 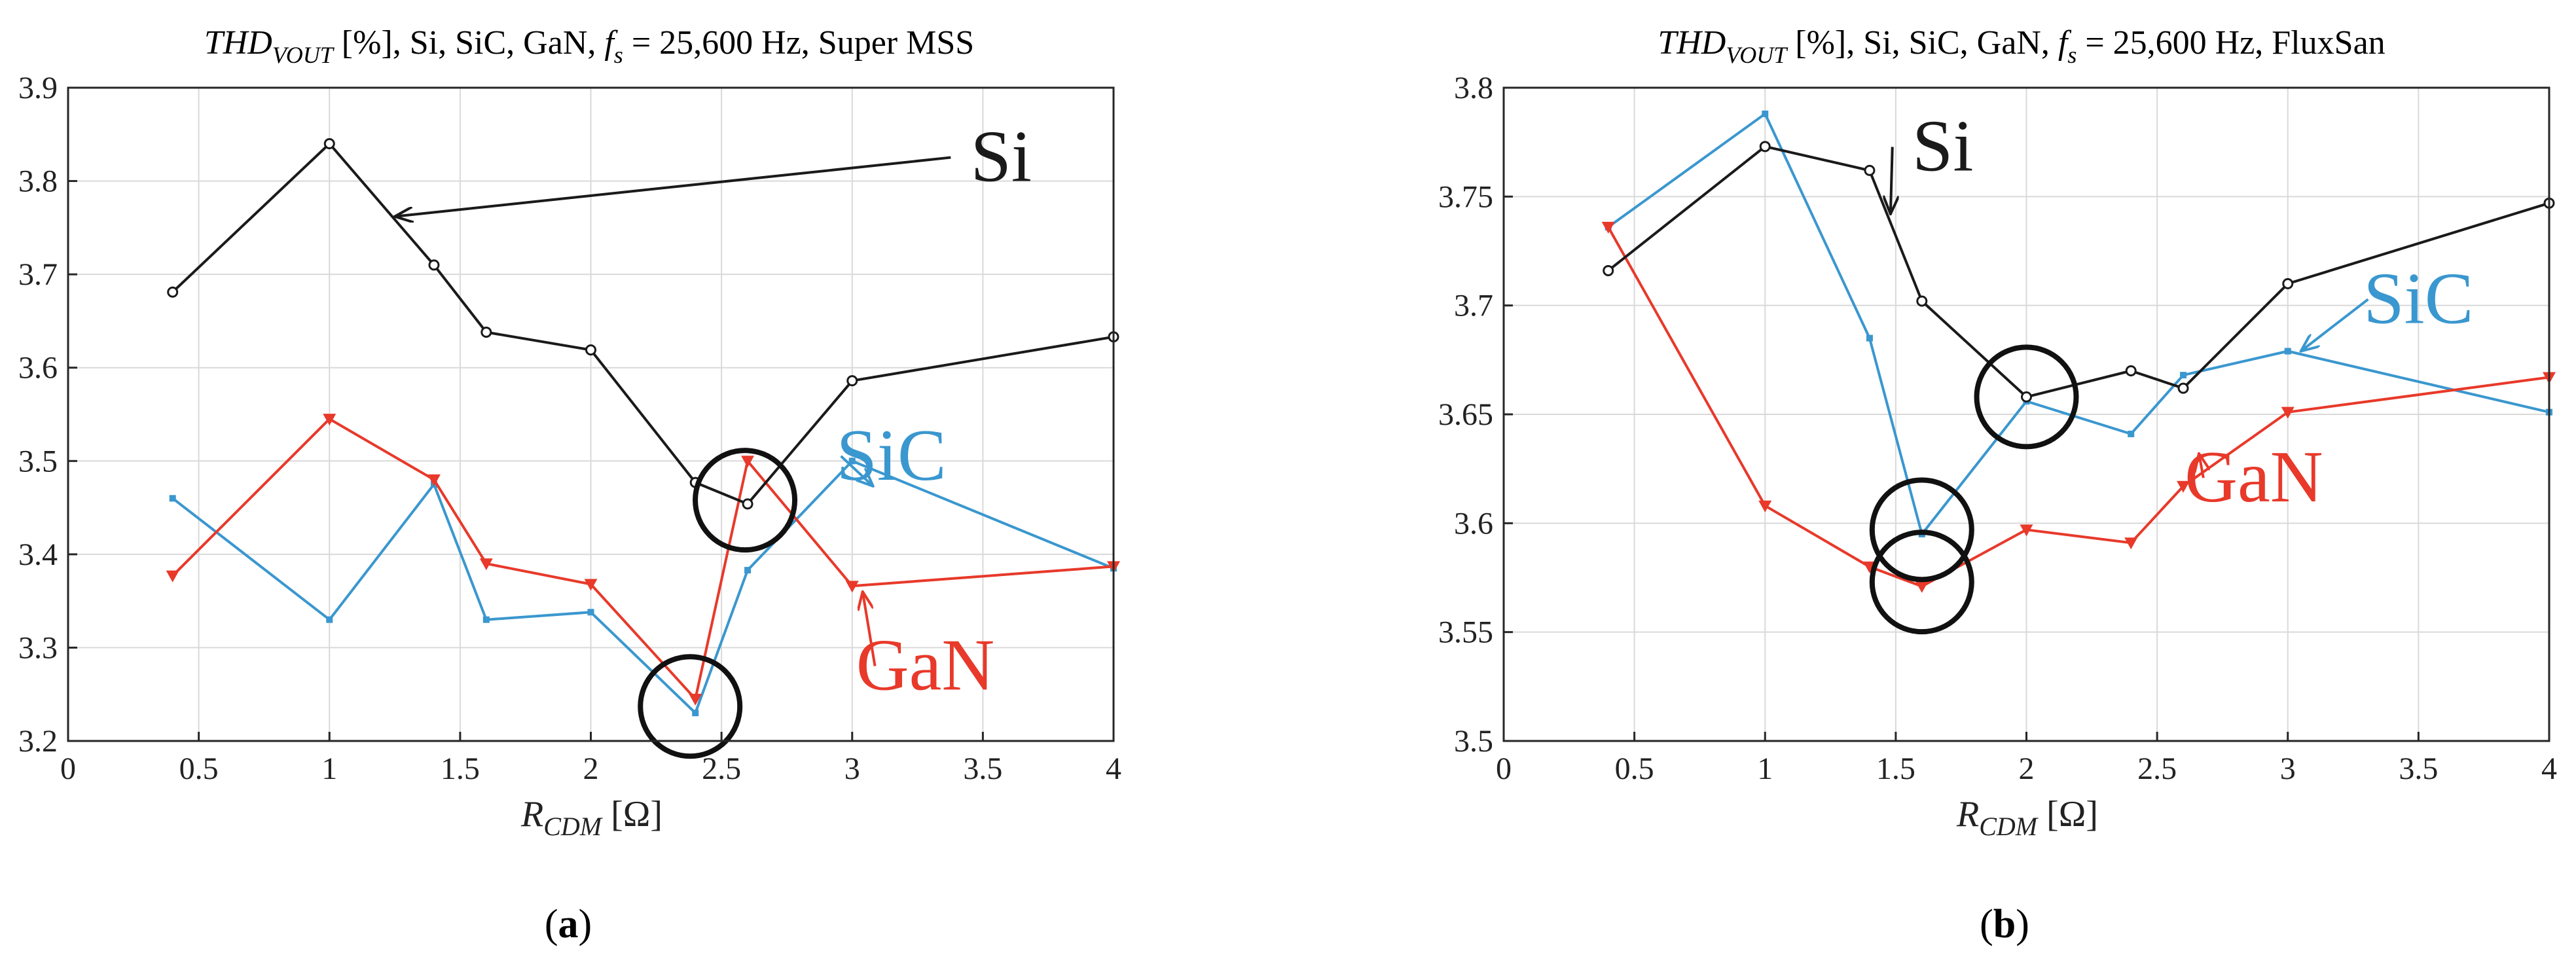 I want to click on y-tick-label: 3.2, so click(x=38, y=741).